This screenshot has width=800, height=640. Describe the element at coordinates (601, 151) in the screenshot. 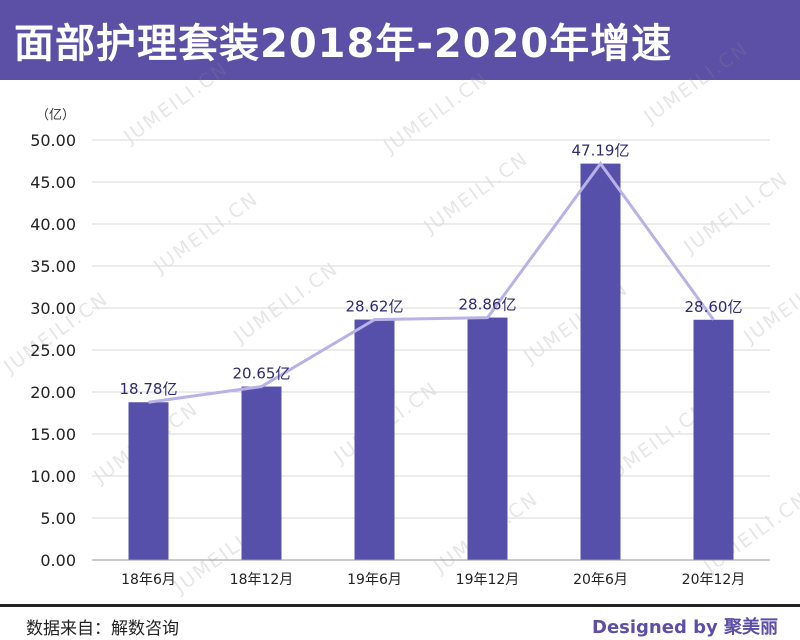

I see `data-label: 47.19亿` at that location.